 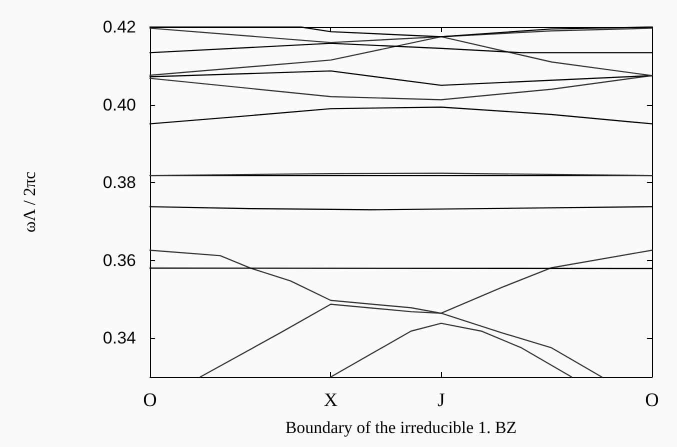 What do you see at coordinates (119, 182) in the screenshot?
I see `y-tick-label: 0.38` at bounding box center [119, 182].